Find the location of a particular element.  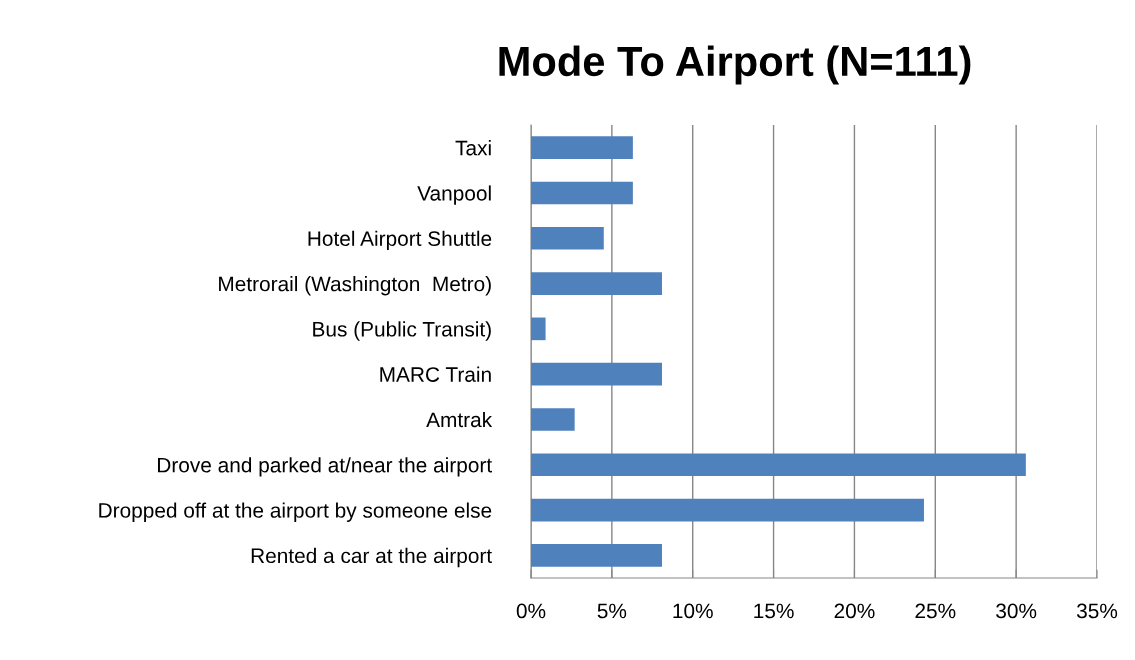

x-tick-label: 30% is located at coordinates (1016, 611).